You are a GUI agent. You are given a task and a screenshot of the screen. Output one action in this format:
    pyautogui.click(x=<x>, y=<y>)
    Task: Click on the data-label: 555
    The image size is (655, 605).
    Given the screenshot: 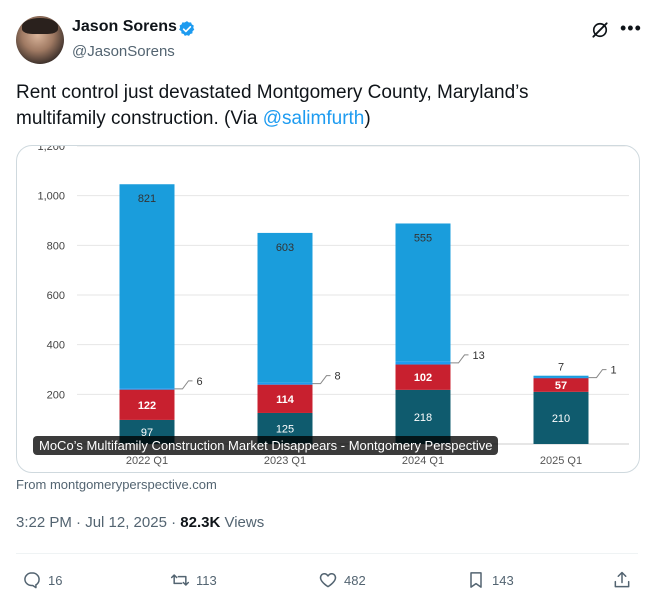 What is the action you would take?
    pyautogui.click(x=423, y=238)
    